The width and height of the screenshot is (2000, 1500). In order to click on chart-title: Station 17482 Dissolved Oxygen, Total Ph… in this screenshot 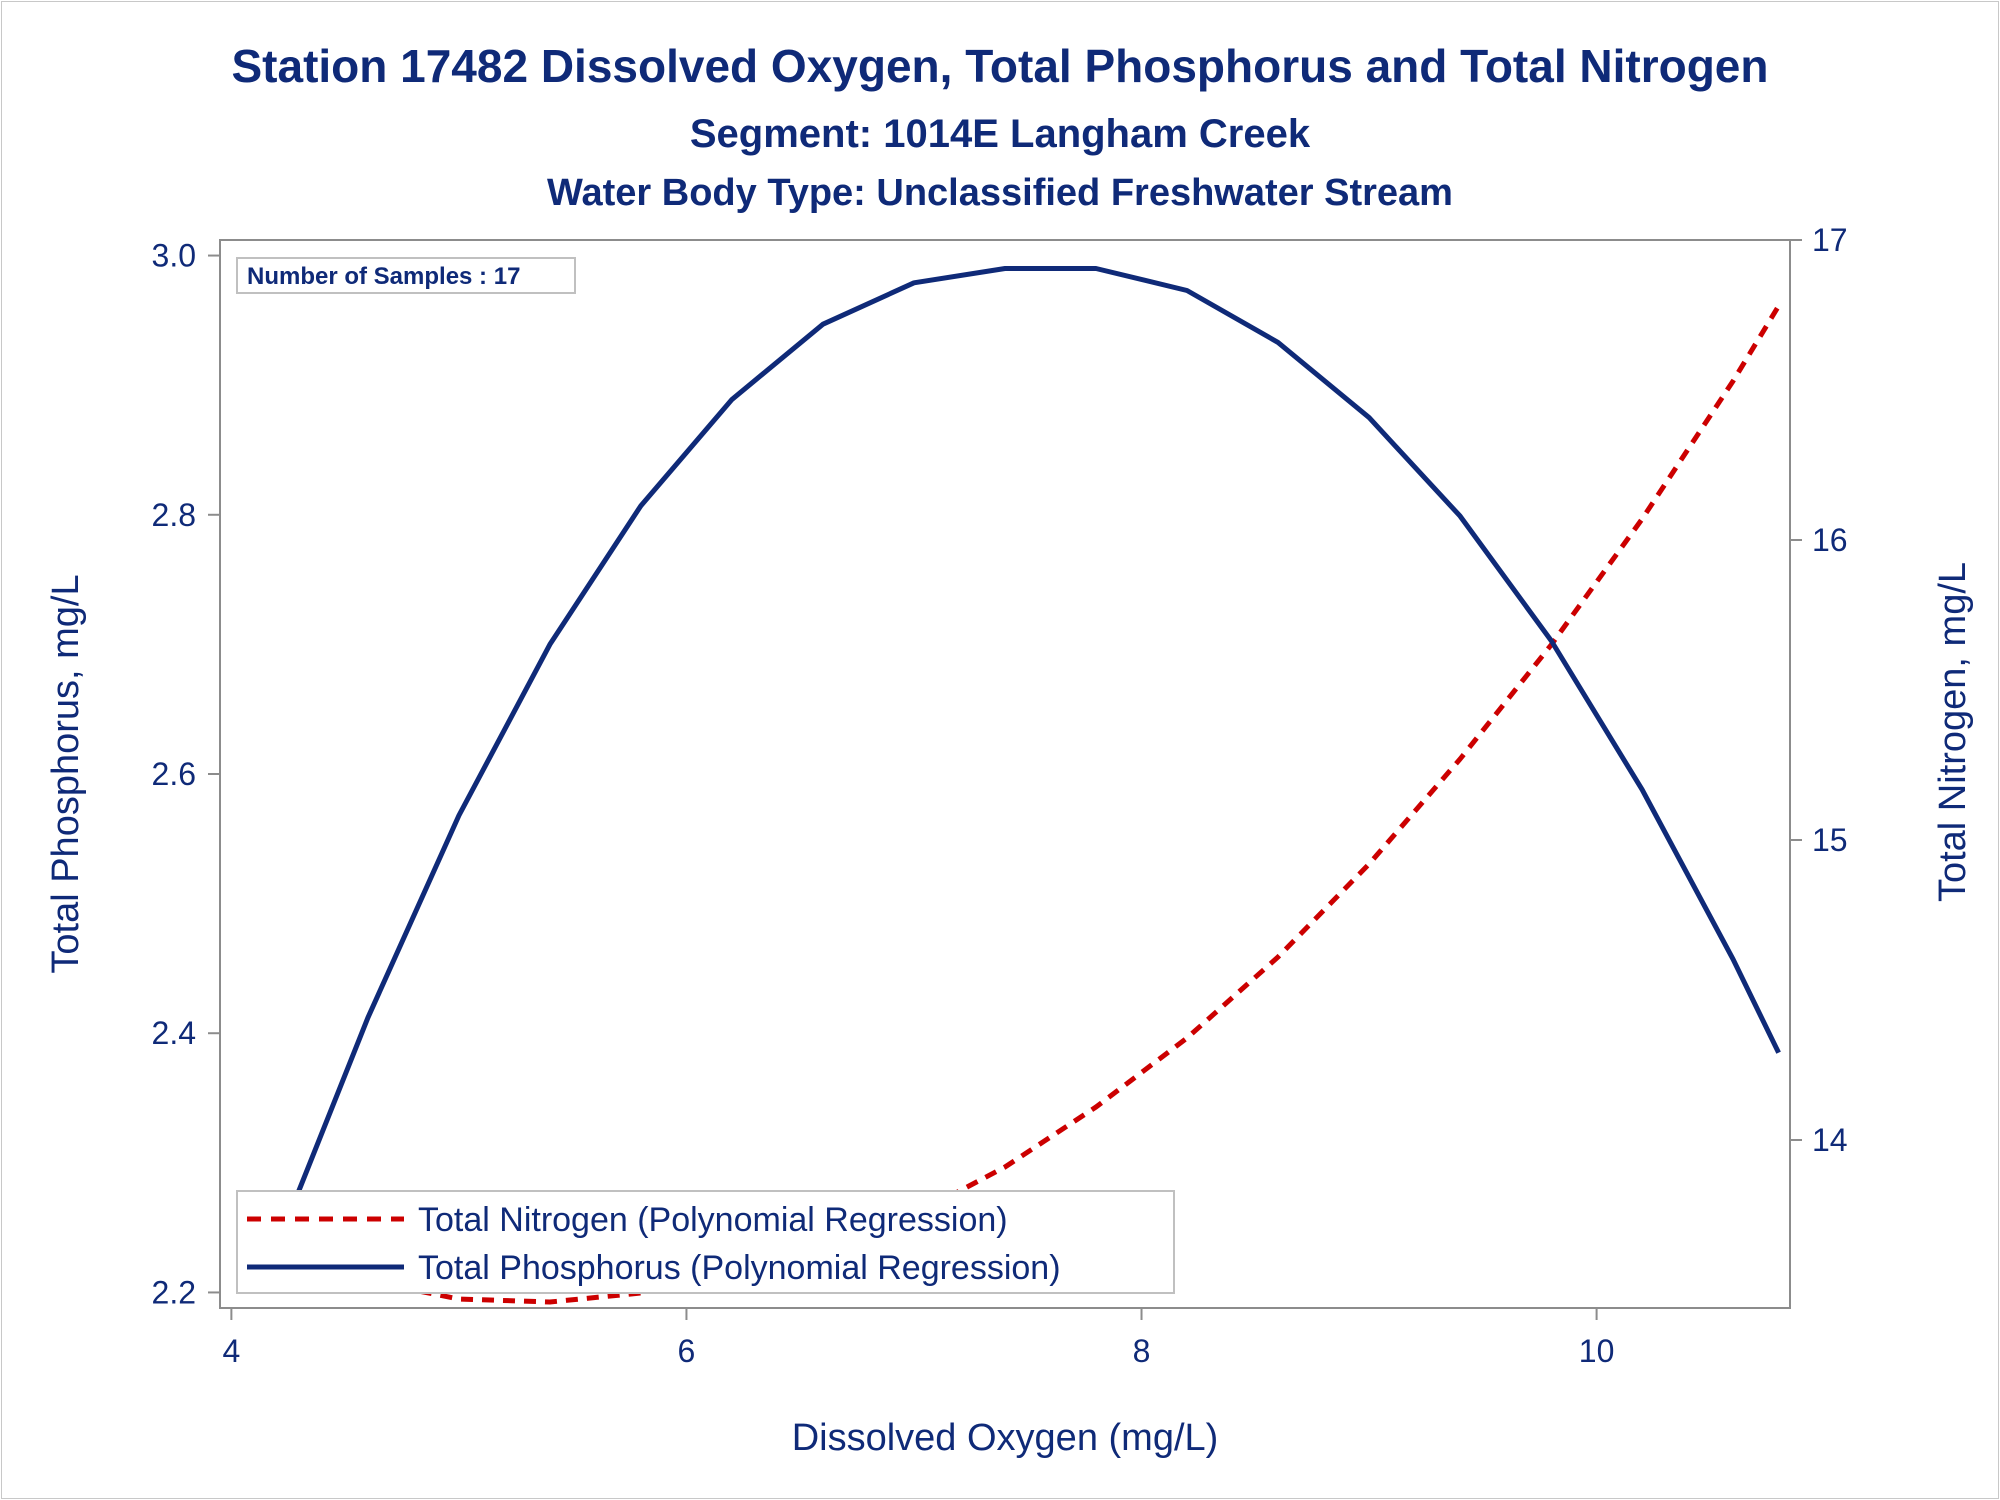, I will do `click(999, 66)`.